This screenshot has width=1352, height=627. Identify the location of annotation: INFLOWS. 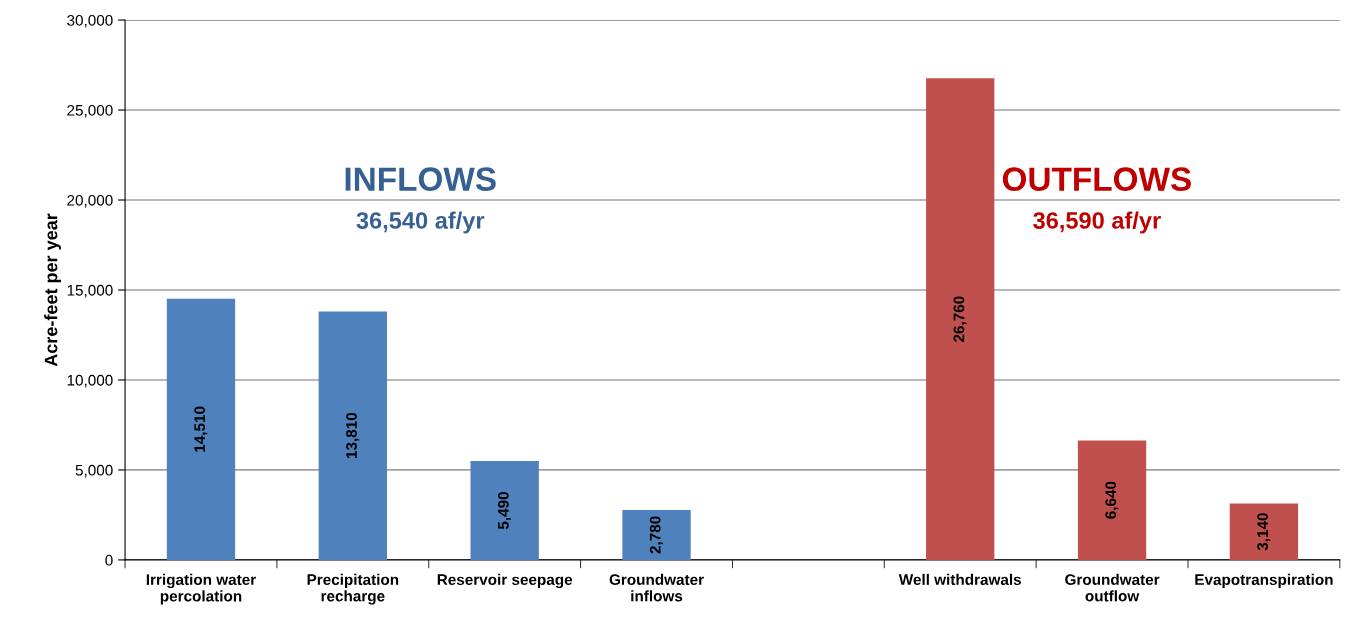
(420, 179).